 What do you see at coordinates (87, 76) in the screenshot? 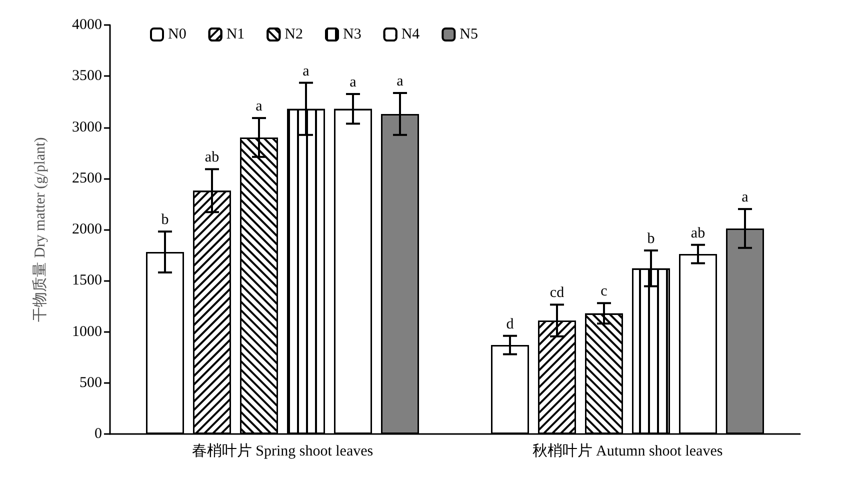
I see `y-tick-label: 3500` at bounding box center [87, 76].